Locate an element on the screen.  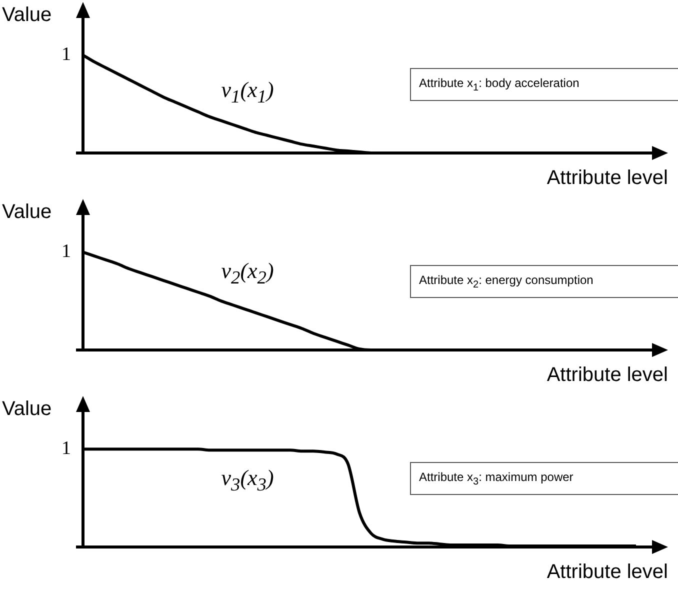
annotation: 1 is located at coordinates (476, 88).